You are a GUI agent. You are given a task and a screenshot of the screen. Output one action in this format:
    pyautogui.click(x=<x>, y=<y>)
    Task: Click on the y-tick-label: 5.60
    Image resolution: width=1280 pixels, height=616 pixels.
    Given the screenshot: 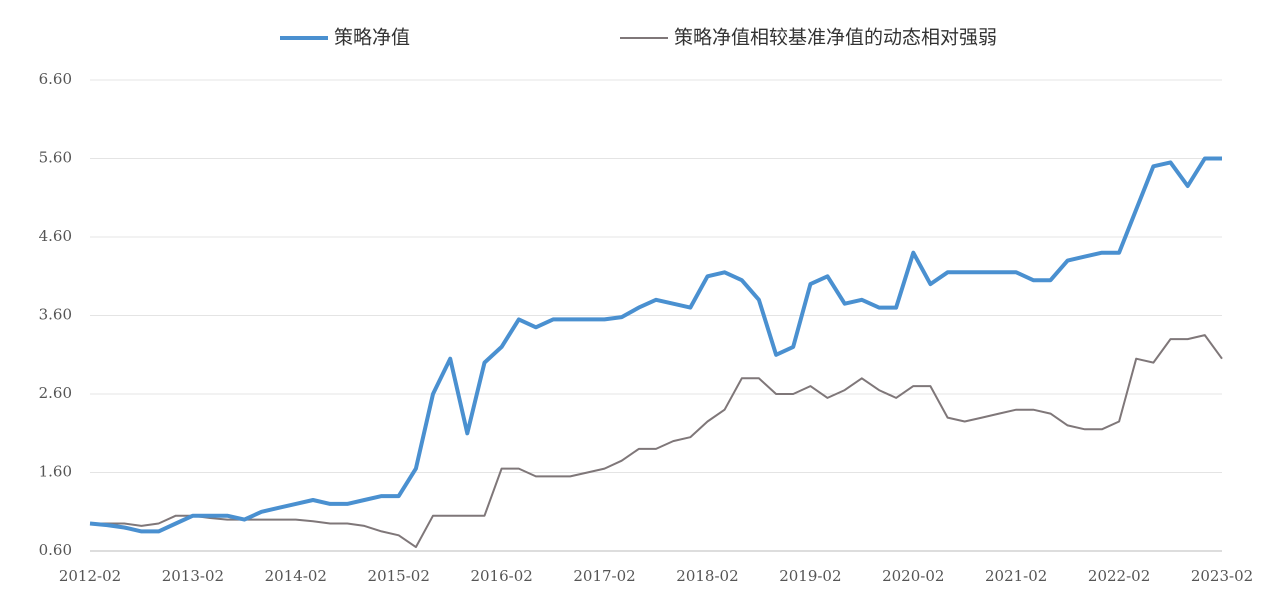 What is the action you would take?
    pyautogui.click(x=55, y=158)
    